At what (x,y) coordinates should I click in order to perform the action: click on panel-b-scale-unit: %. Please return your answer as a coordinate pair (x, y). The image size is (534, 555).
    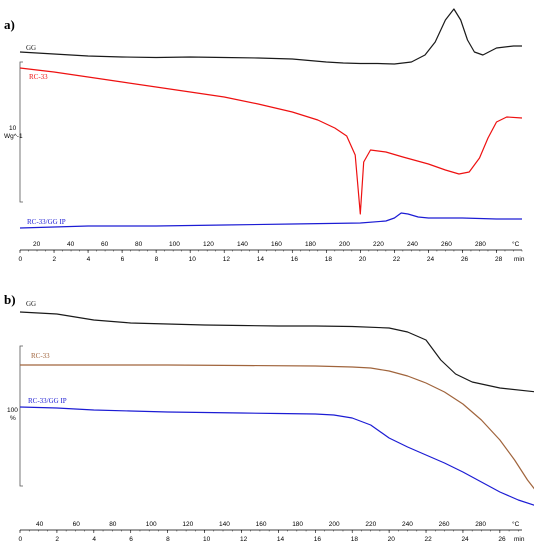
    Looking at the image, I should click on (13, 418).